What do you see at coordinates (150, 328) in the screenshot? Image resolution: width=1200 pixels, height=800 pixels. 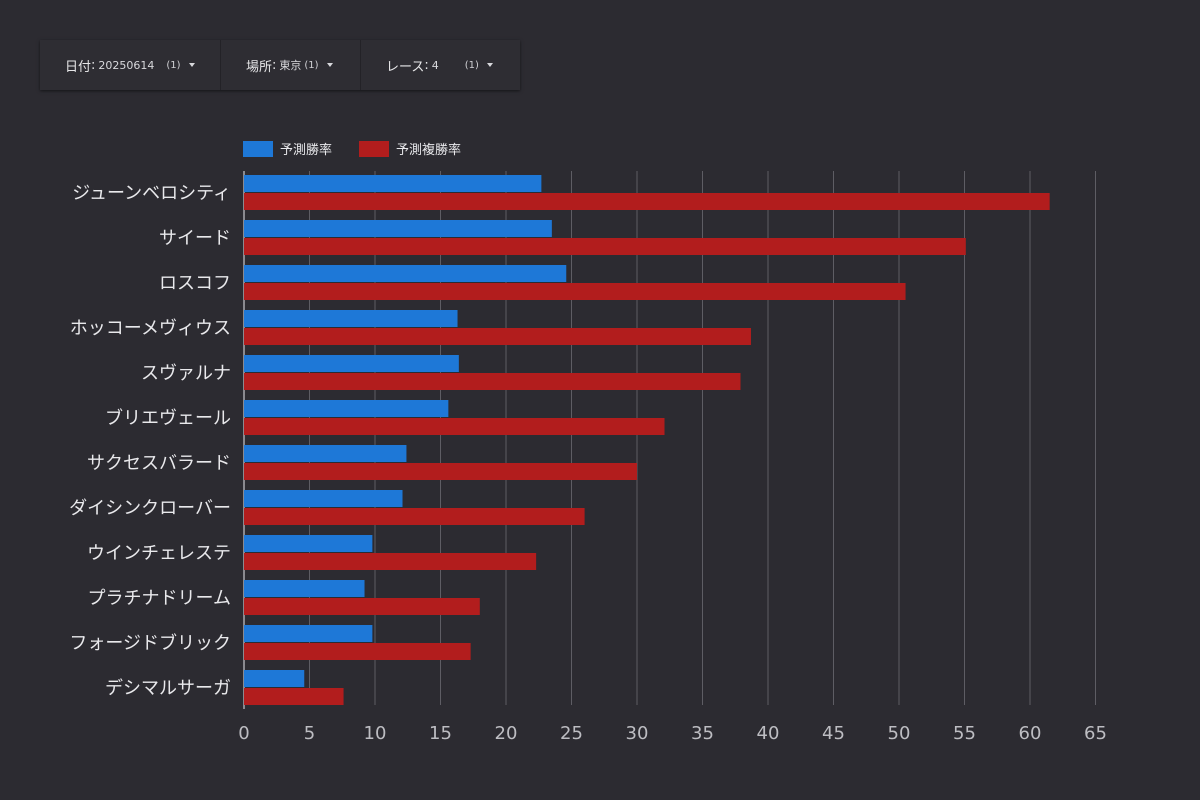 I see `category-label: ホッコーメヴィウス` at bounding box center [150, 328].